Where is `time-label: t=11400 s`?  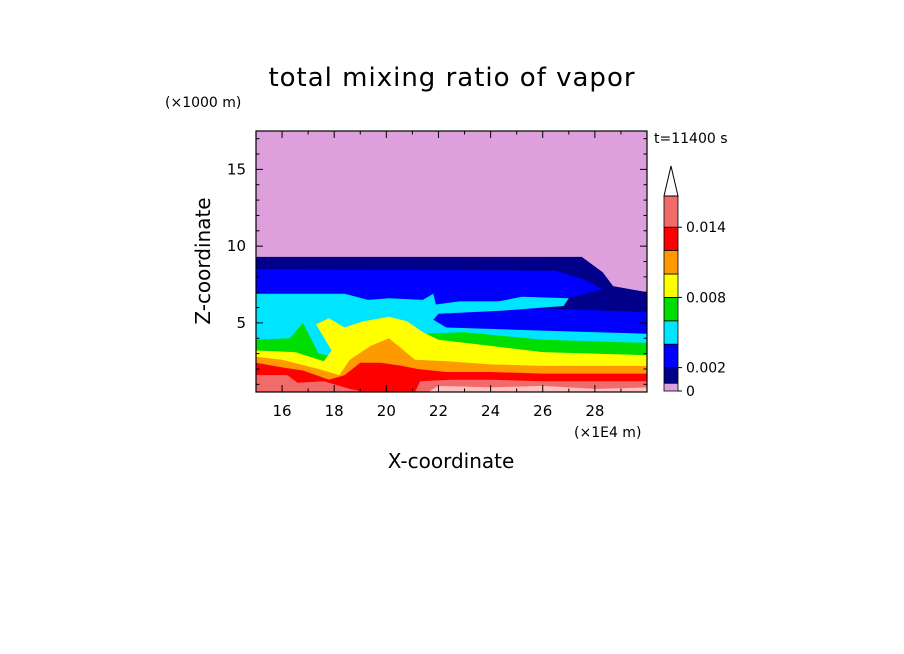
time-label: t=11400 s is located at coordinates (691, 139).